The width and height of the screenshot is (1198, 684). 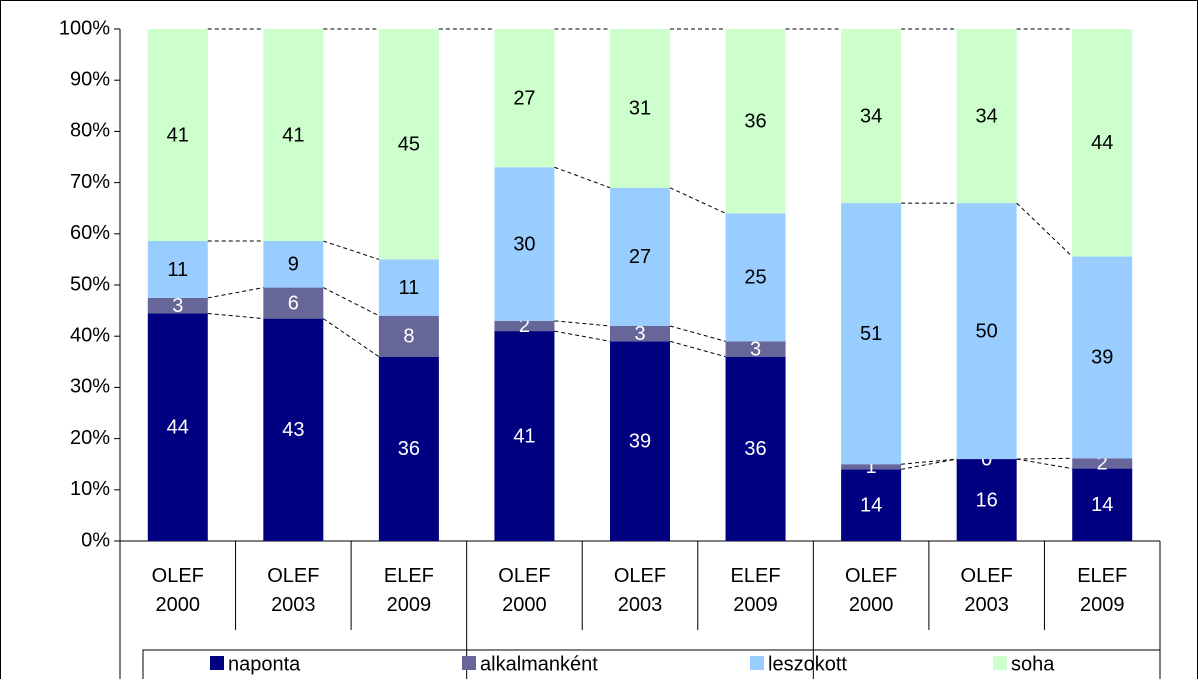 What do you see at coordinates (90, 182) in the screenshot?
I see `y-tick-label: 70%` at bounding box center [90, 182].